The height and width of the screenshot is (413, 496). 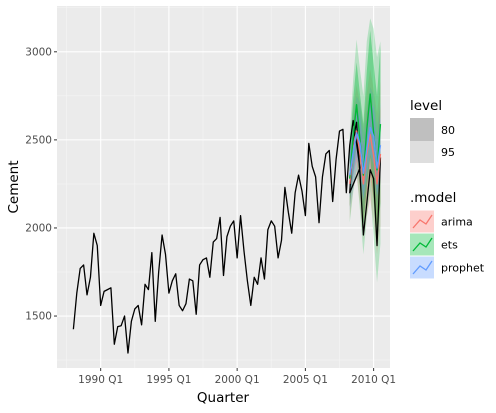 I want to click on x-axis: 1990 Q1 1995 Q1 2000 Q1 2005 Q1 2010 Q1, so click(x=237, y=377).